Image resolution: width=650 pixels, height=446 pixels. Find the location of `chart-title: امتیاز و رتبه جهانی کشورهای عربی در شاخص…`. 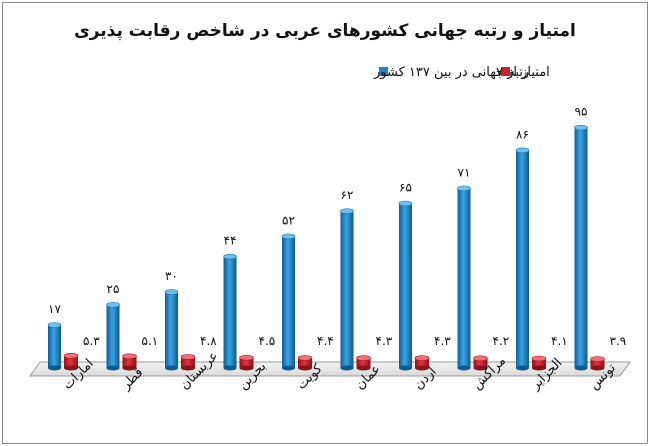

chart-title: امتیاز و رتبه جهانی کشورهای عربی در شاخص… is located at coordinates (325, 31).